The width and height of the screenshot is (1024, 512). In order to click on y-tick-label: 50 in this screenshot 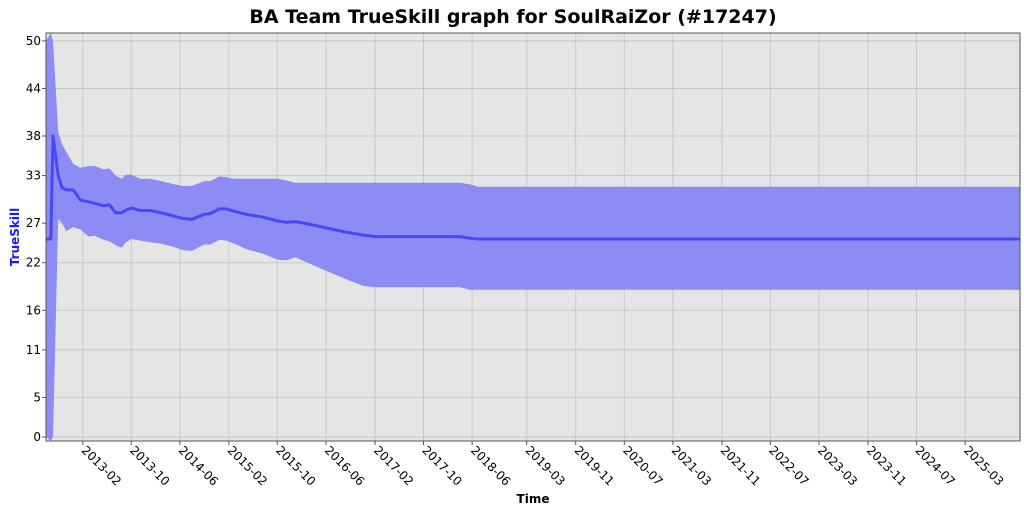, I will do `click(33, 41)`.